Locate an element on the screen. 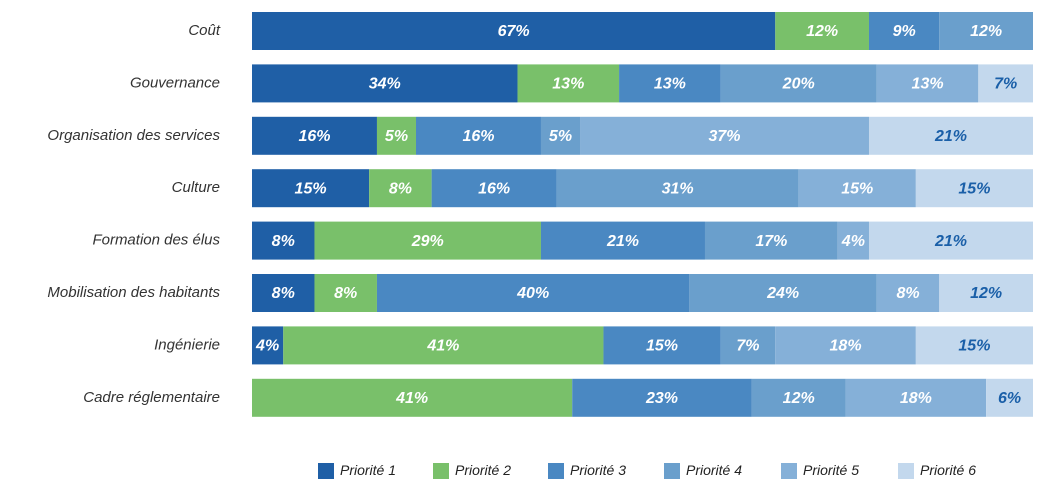  value-label: 31% is located at coordinates (678, 188).